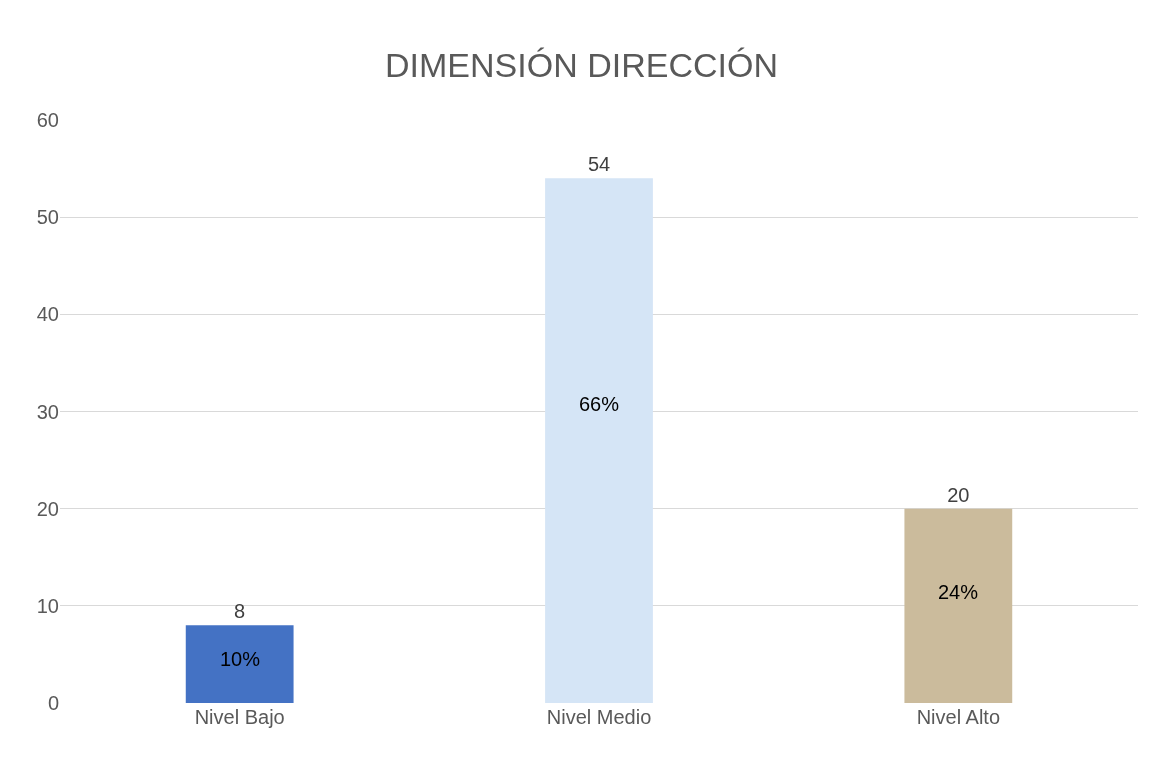 Image resolution: width=1163 pixels, height=763 pixels. I want to click on y-tick-label: 0, so click(53, 703).